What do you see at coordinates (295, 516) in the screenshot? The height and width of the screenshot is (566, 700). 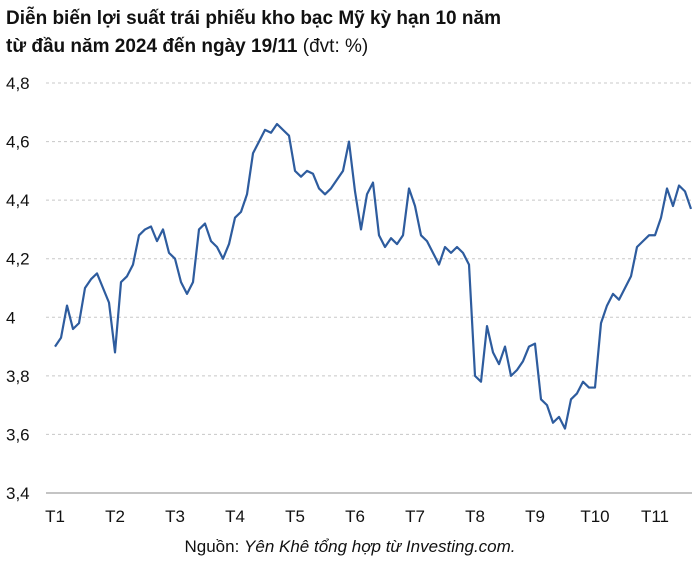 I see `x-tick-label: T5` at bounding box center [295, 516].